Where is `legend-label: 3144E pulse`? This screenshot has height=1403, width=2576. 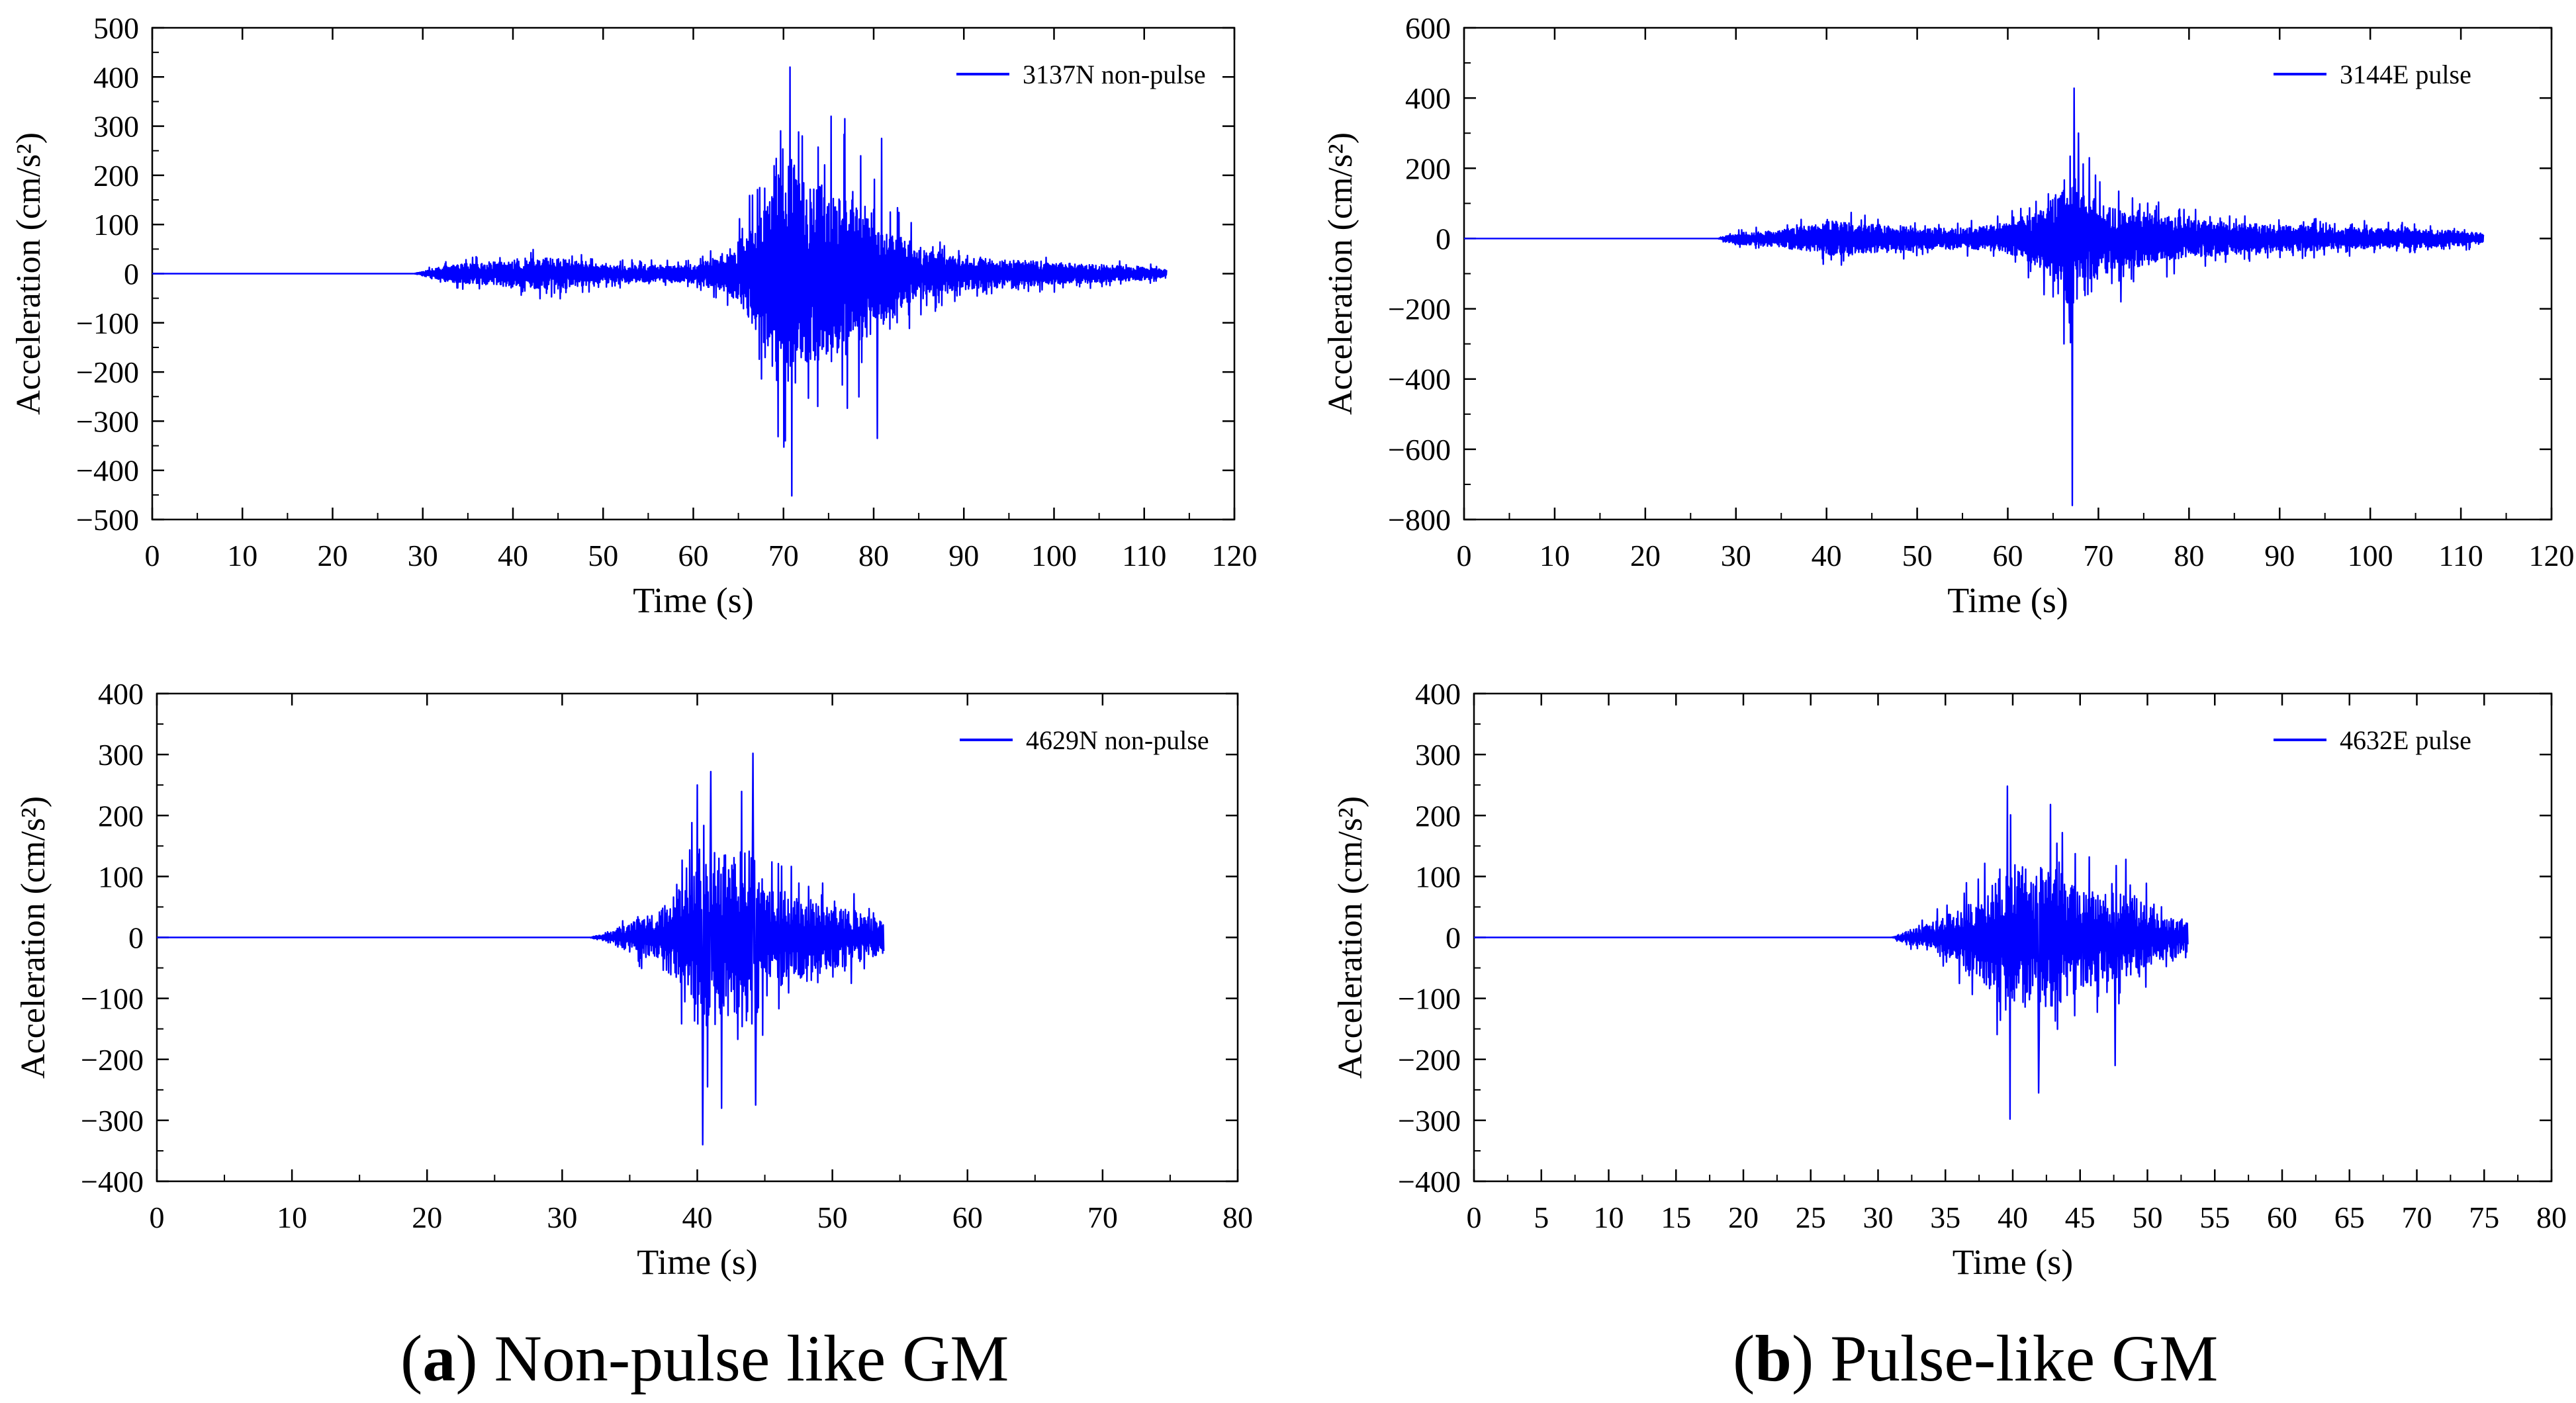
legend-label: 3144E pulse is located at coordinates (2405, 74).